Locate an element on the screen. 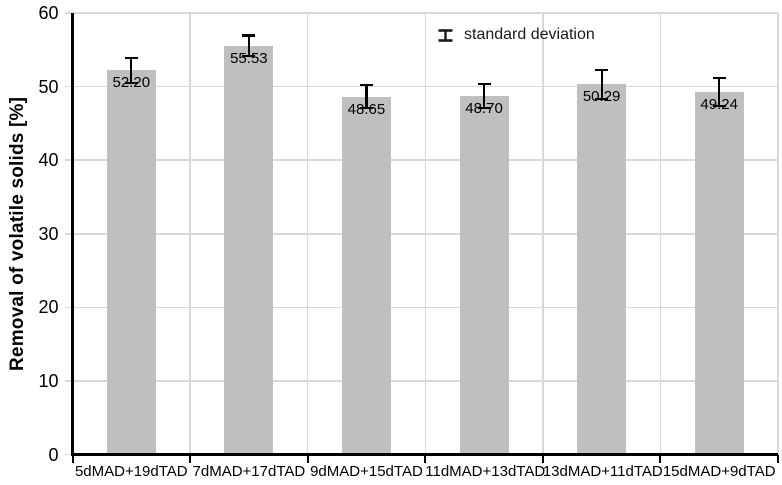 The height and width of the screenshot is (485, 782). error-bar-icon is located at coordinates (445, 35).